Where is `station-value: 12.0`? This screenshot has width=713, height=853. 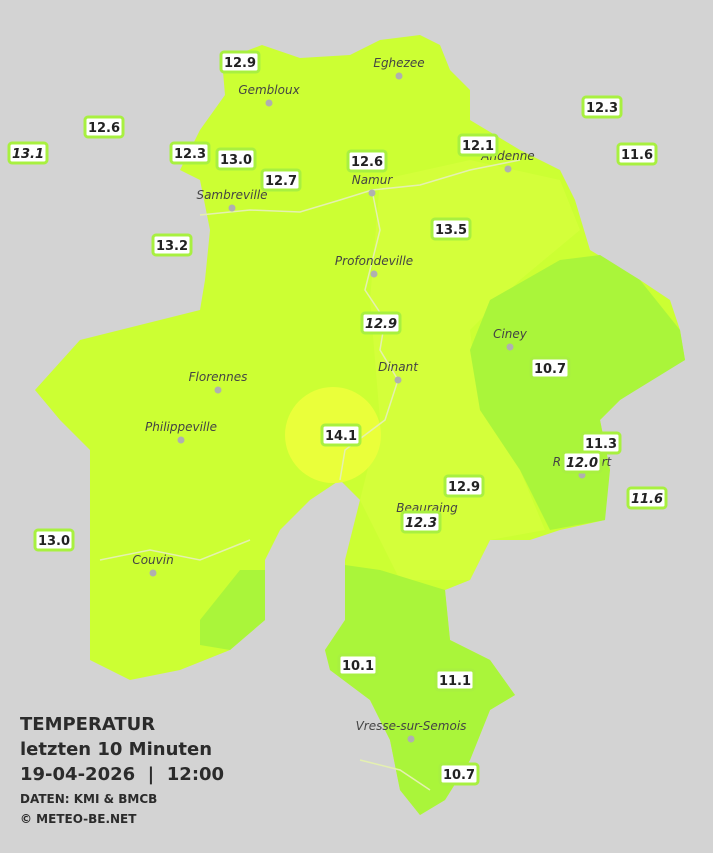
station-value: 12.0 is located at coordinates (582, 463).